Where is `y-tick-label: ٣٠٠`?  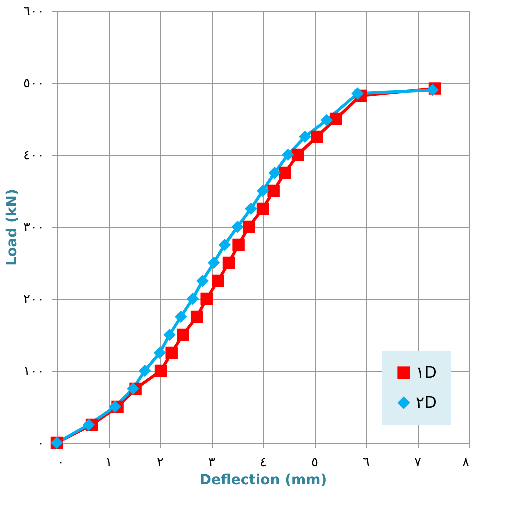
y-tick-label: ٣٠٠ is located at coordinates (34, 228).